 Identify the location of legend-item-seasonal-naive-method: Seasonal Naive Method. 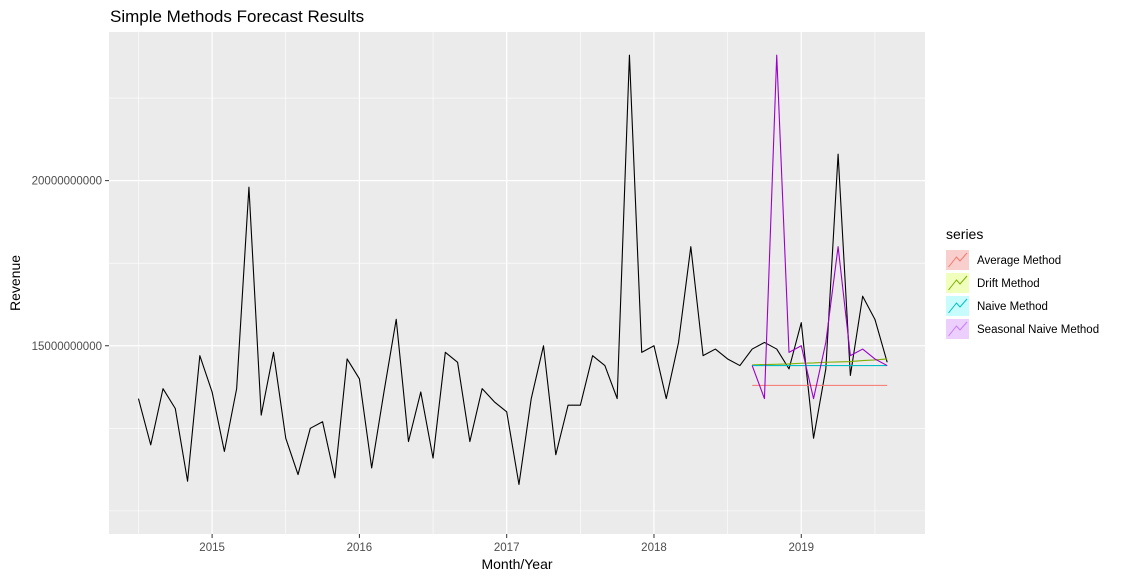
(1022, 329).